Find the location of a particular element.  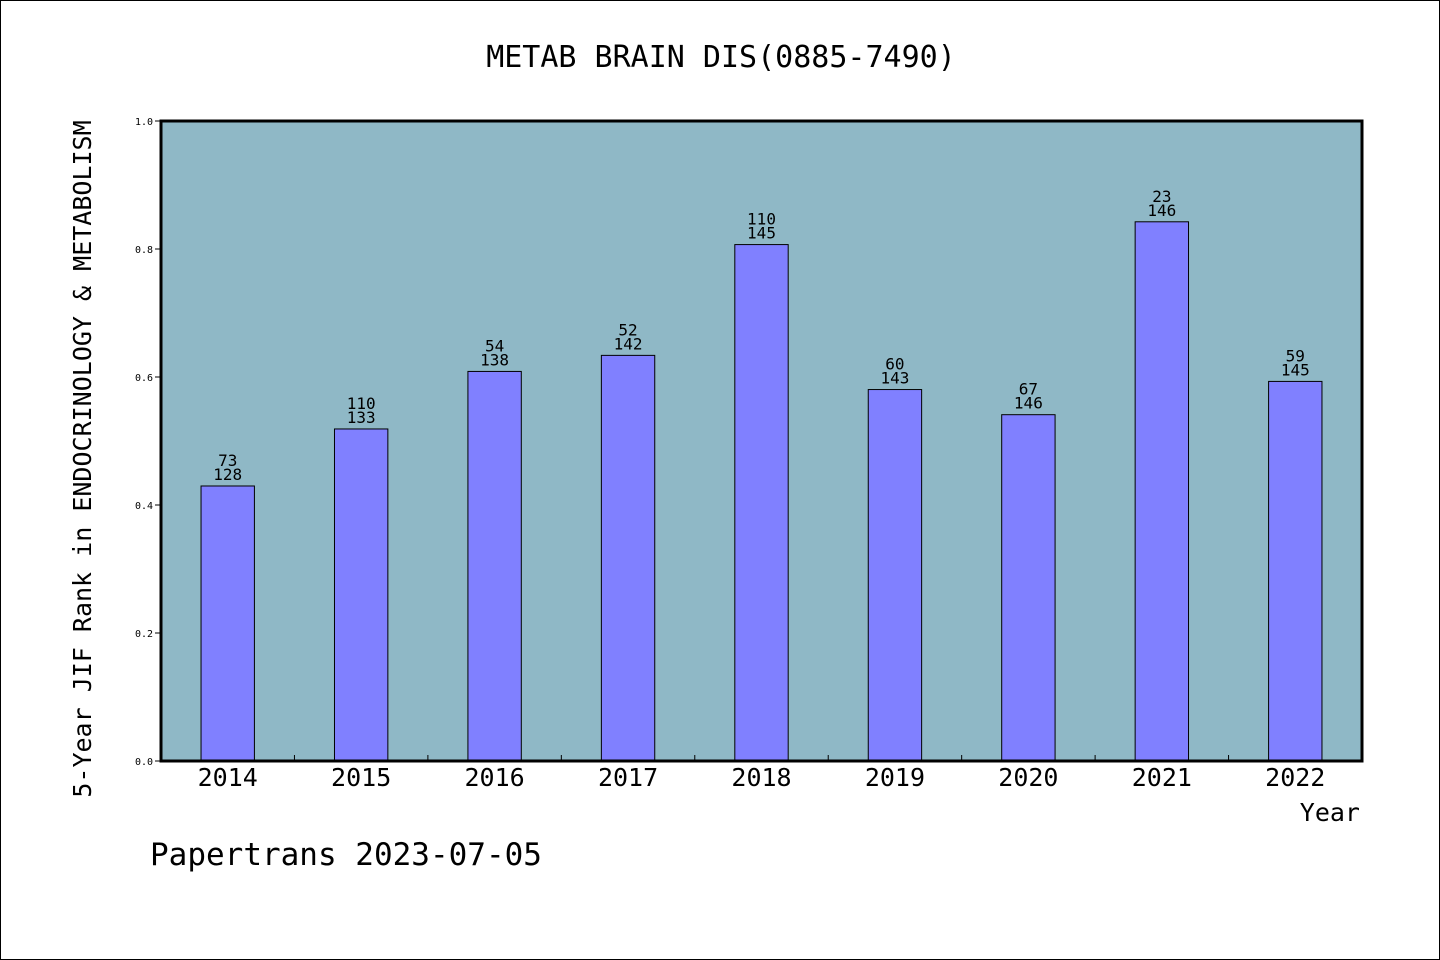

chart-title: METAB BRAIN DIS(0885-7490) is located at coordinates (721, 57).